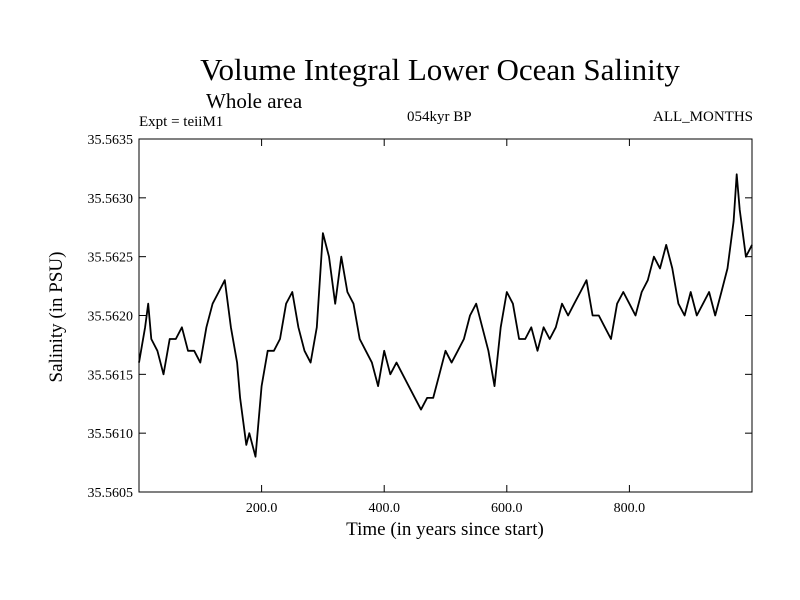 The height and width of the screenshot is (600, 800). What do you see at coordinates (56, 317) in the screenshot?
I see `y-axis-label: Salinity (in PSU)` at bounding box center [56, 317].